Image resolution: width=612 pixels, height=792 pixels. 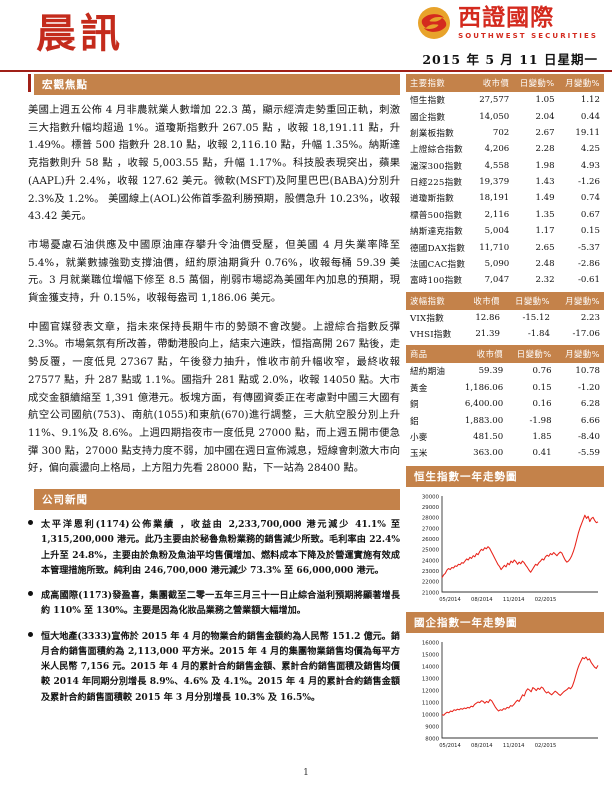 What do you see at coordinates (505, 371) in the screenshot?
I see `table-row: 紐約期油 59.39 0.76 10.78` at bounding box center [505, 371].